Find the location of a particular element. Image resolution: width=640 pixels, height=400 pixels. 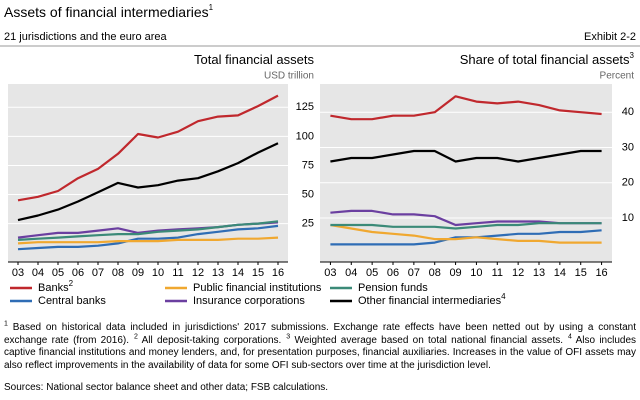

y-tick-label: 100 is located at coordinates (305, 136).